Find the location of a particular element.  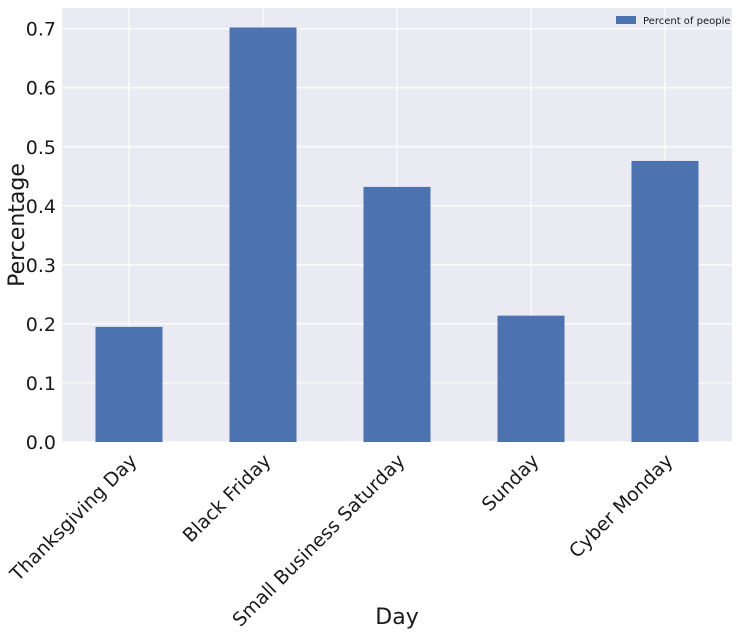

x-tick-label: Black Friday is located at coordinates (227, 498).